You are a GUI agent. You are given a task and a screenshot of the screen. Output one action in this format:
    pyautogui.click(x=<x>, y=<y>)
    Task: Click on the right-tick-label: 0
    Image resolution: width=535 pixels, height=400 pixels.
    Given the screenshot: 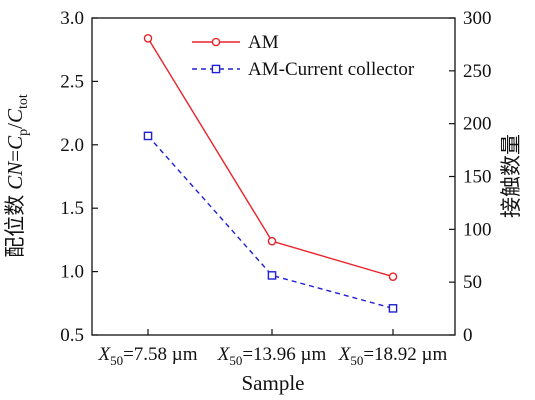 What is the action you would take?
    pyautogui.click(x=468, y=335)
    